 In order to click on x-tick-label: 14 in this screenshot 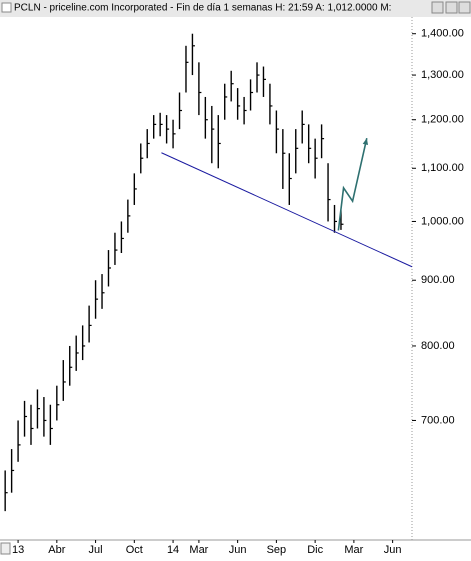, I will do `click(173, 550)`.